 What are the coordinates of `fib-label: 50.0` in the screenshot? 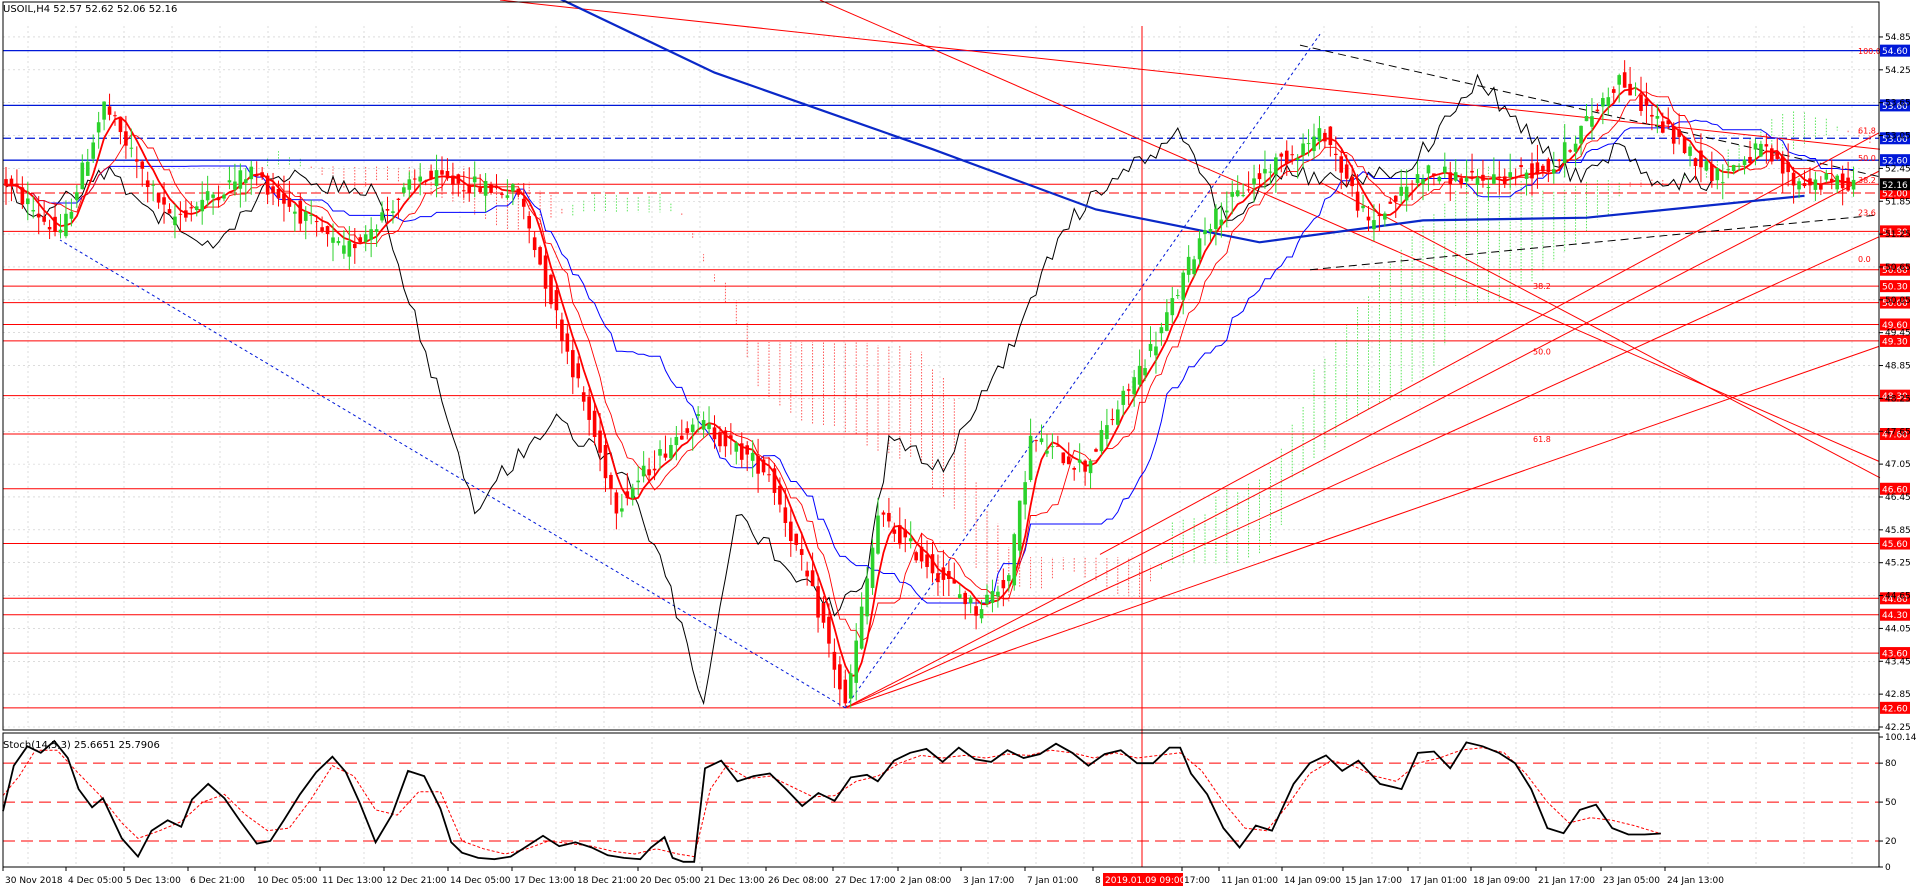 It's located at (1867, 158).